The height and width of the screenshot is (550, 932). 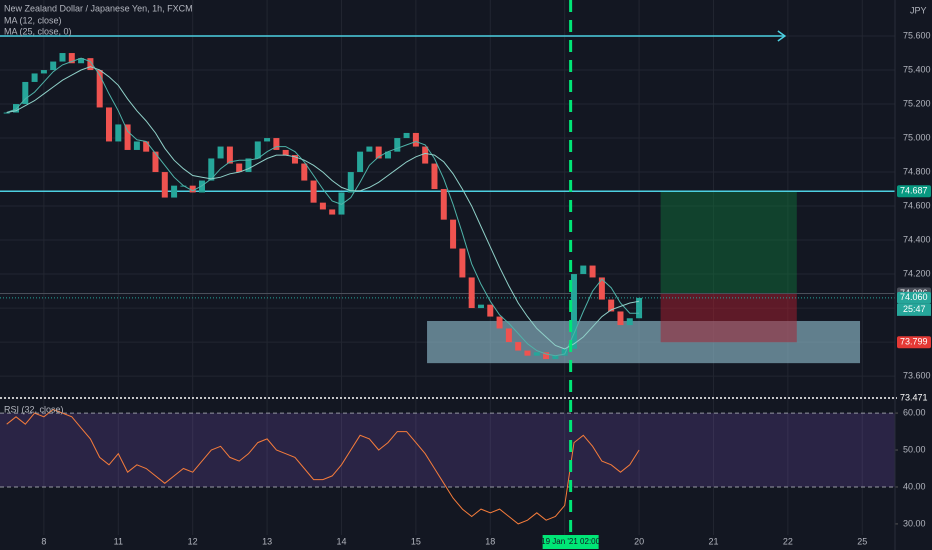 I want to click on countdown-tag, so click(x=914, y=309).